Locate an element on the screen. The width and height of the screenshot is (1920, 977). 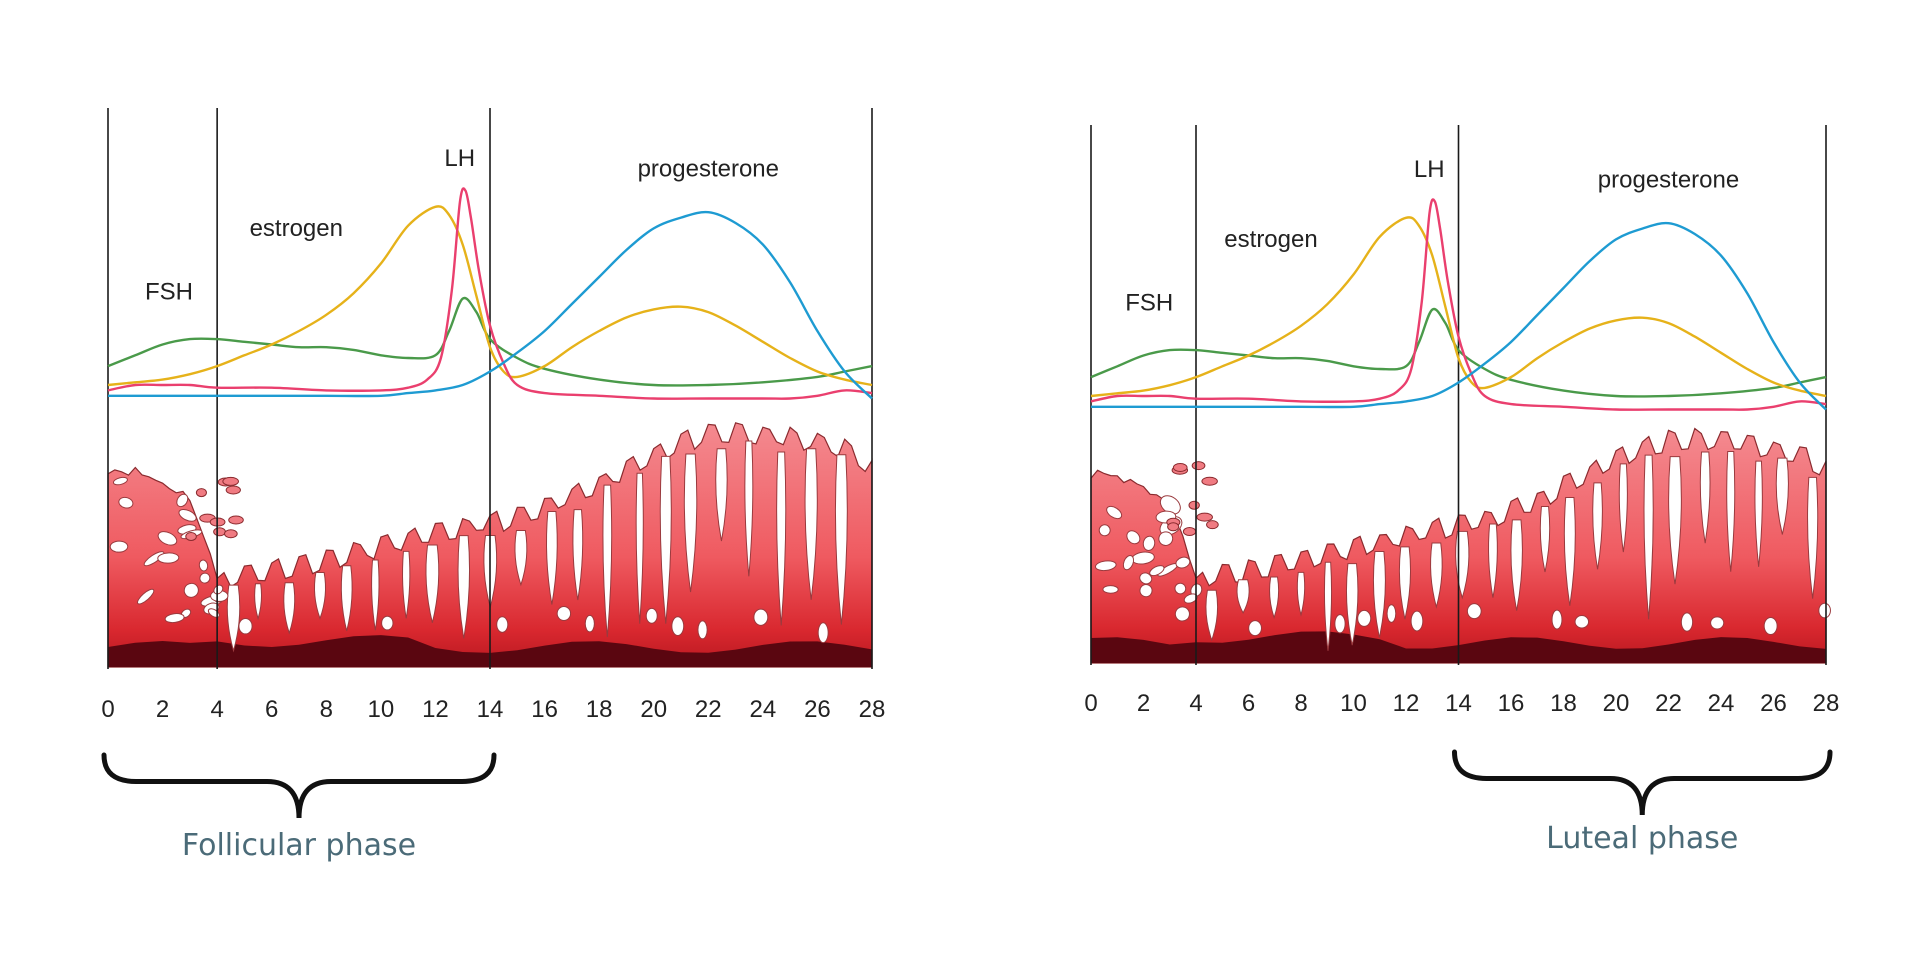
curve-progesterone is located at coordinates (1459, 316).